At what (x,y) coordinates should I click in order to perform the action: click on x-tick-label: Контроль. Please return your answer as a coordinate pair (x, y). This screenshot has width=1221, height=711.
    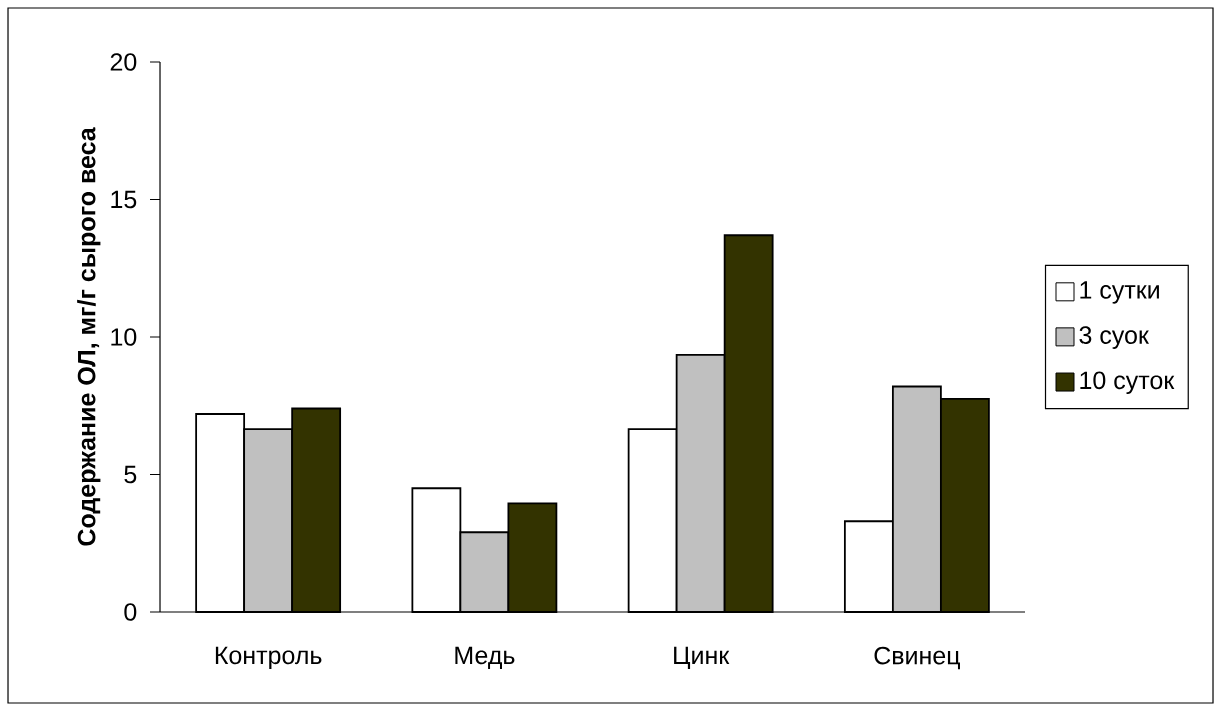
    Looking at the image, I should click on (268, 658).